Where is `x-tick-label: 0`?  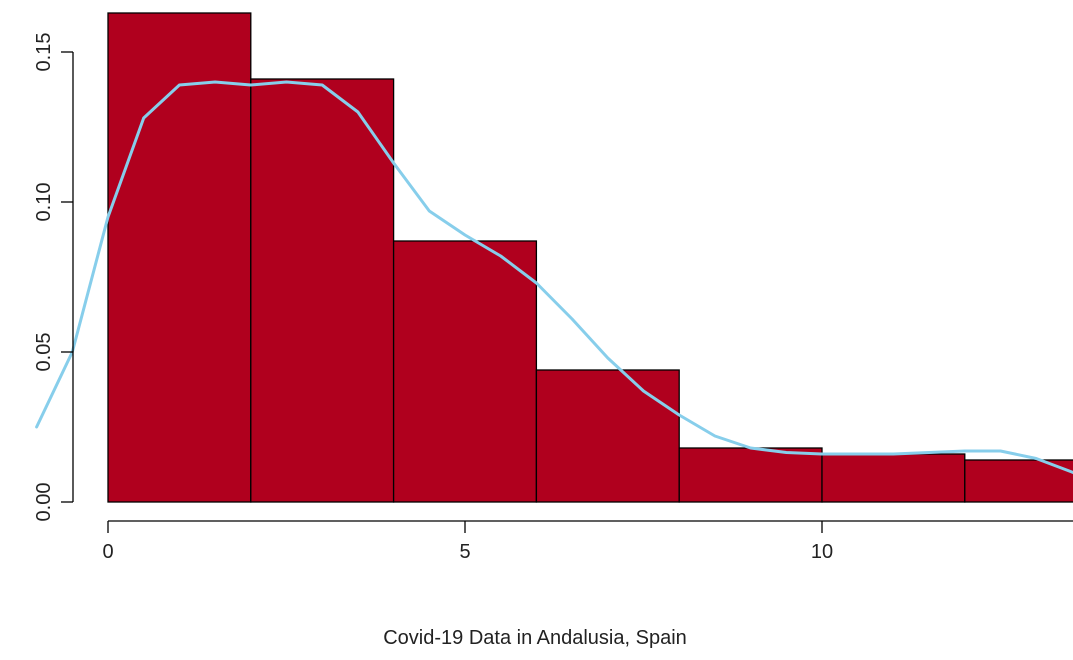 x-tick-label: 0 is located at coordinates (107, 552).